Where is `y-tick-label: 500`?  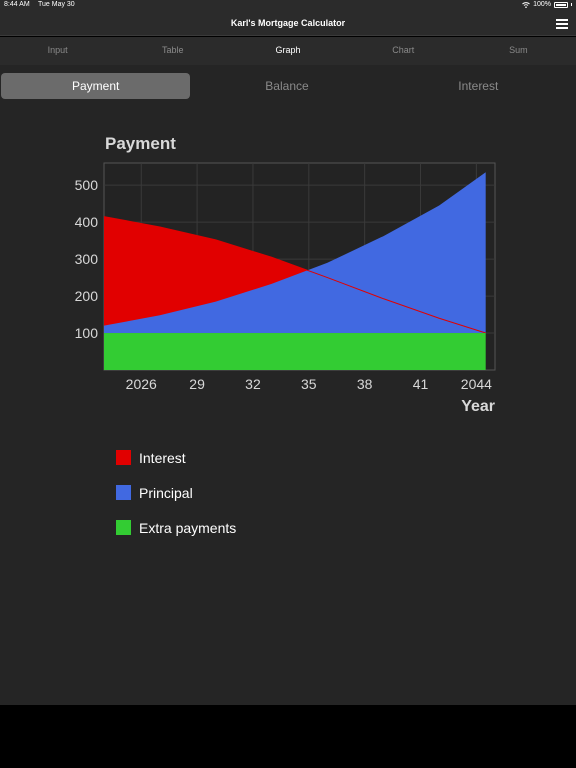
y-tick-label: 500 is located at coordinates (87, 185).